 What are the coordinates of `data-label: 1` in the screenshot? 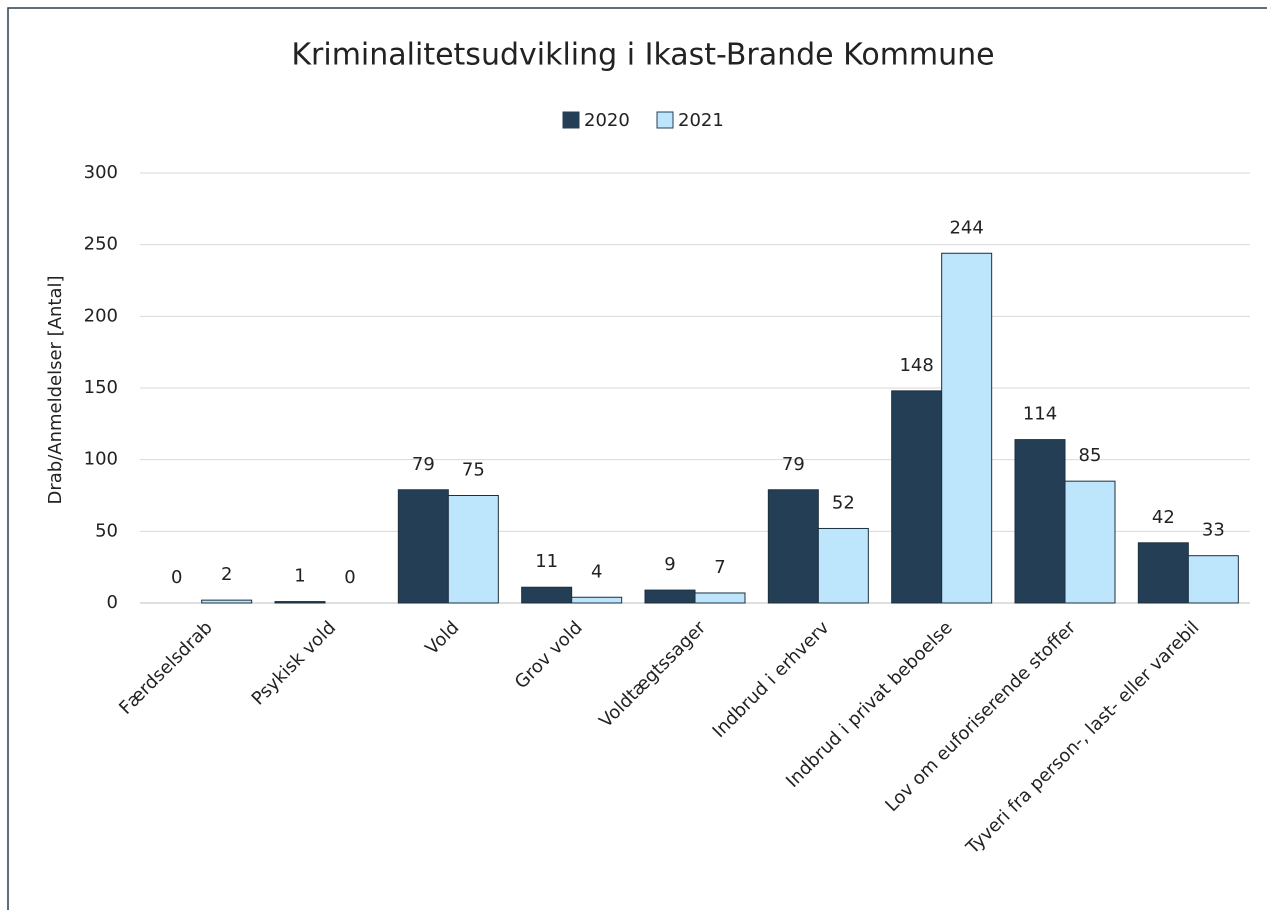 It's located at (299, 576).